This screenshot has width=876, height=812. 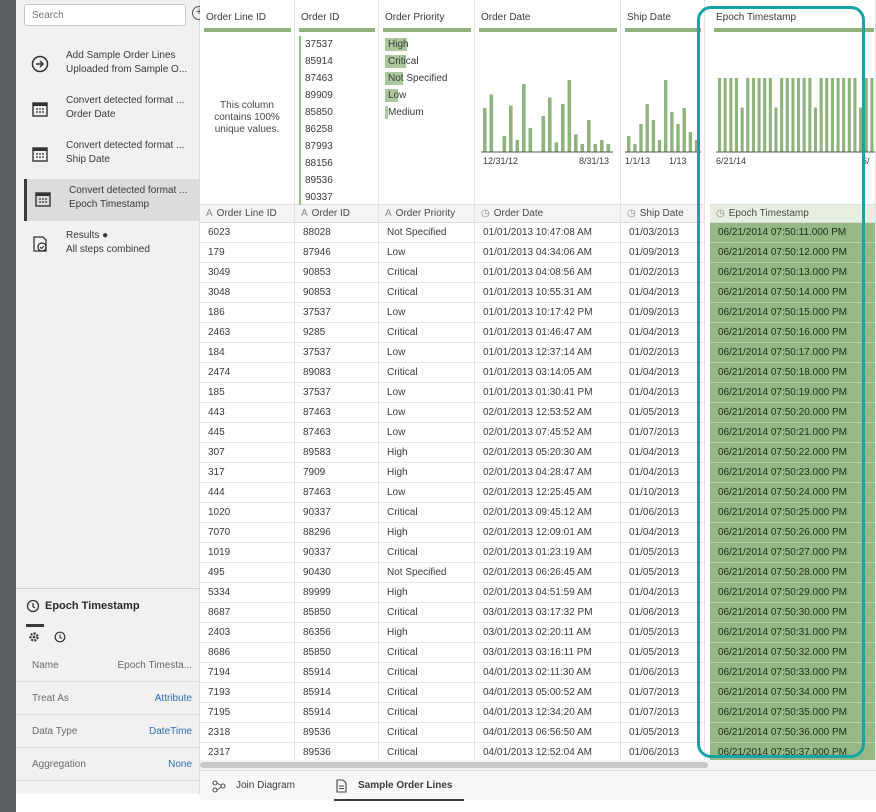 I want to click on table-cell: 7909, so click(x=336, y=473).